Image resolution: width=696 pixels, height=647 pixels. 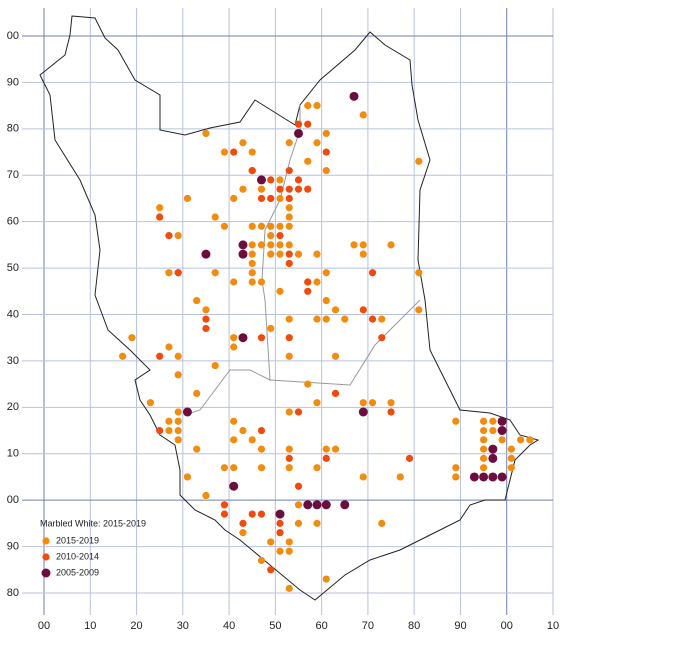 I want to click on legend-label: 2015-2019, so click(x=77, y=540).